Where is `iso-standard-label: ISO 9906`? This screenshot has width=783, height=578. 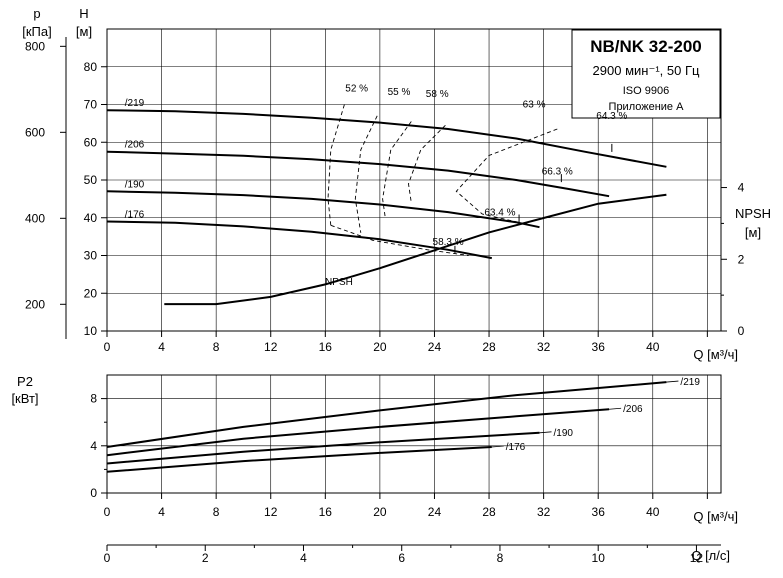 iso-standard-label: ISO 9906 is located at coordinates (646, 91).